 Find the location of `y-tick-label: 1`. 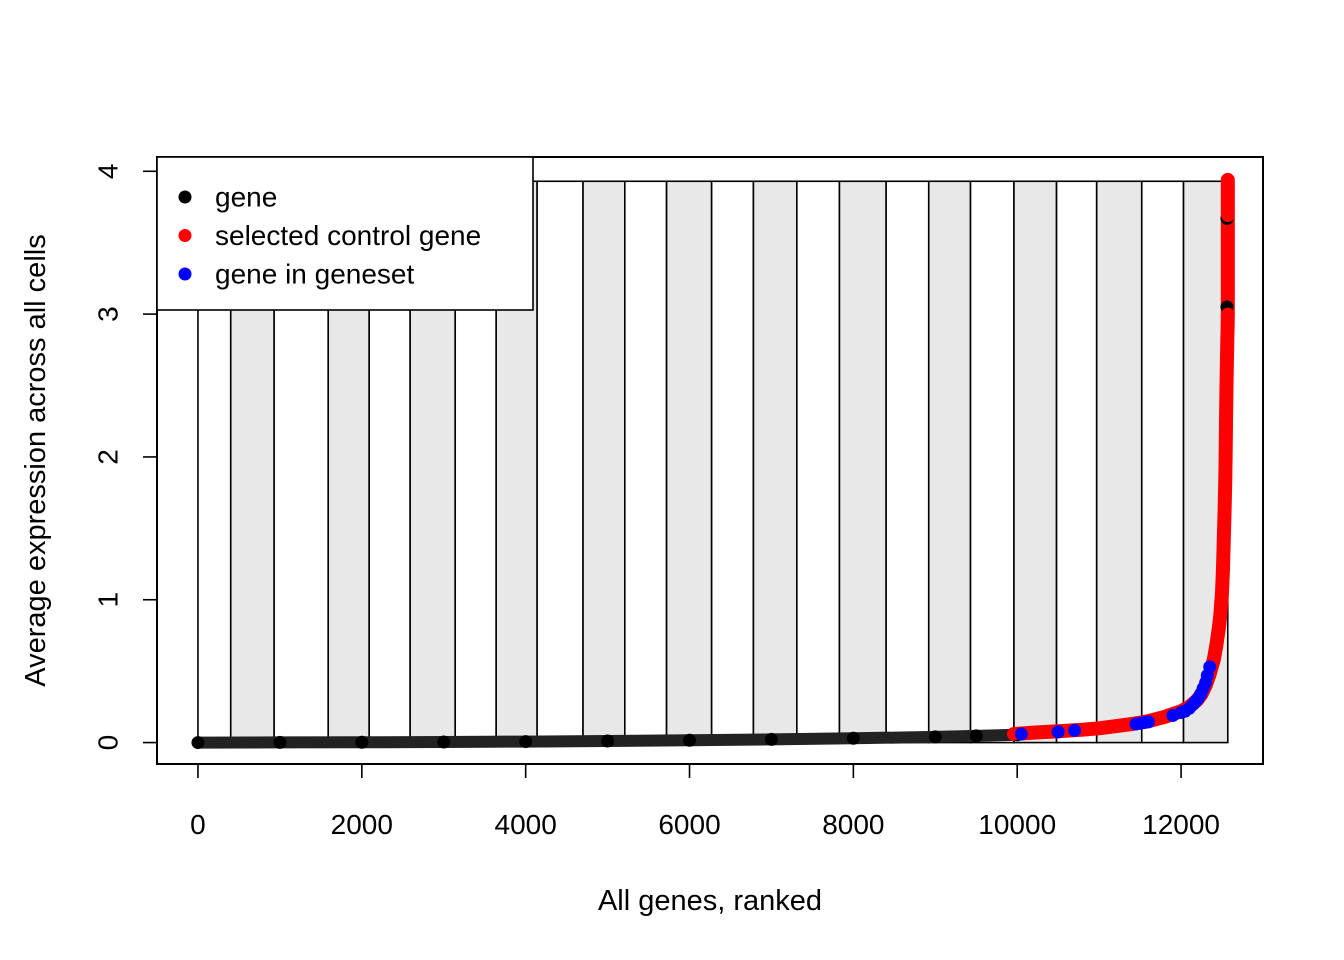

y-tick-label: 1 is located at coordinates (108, 600).